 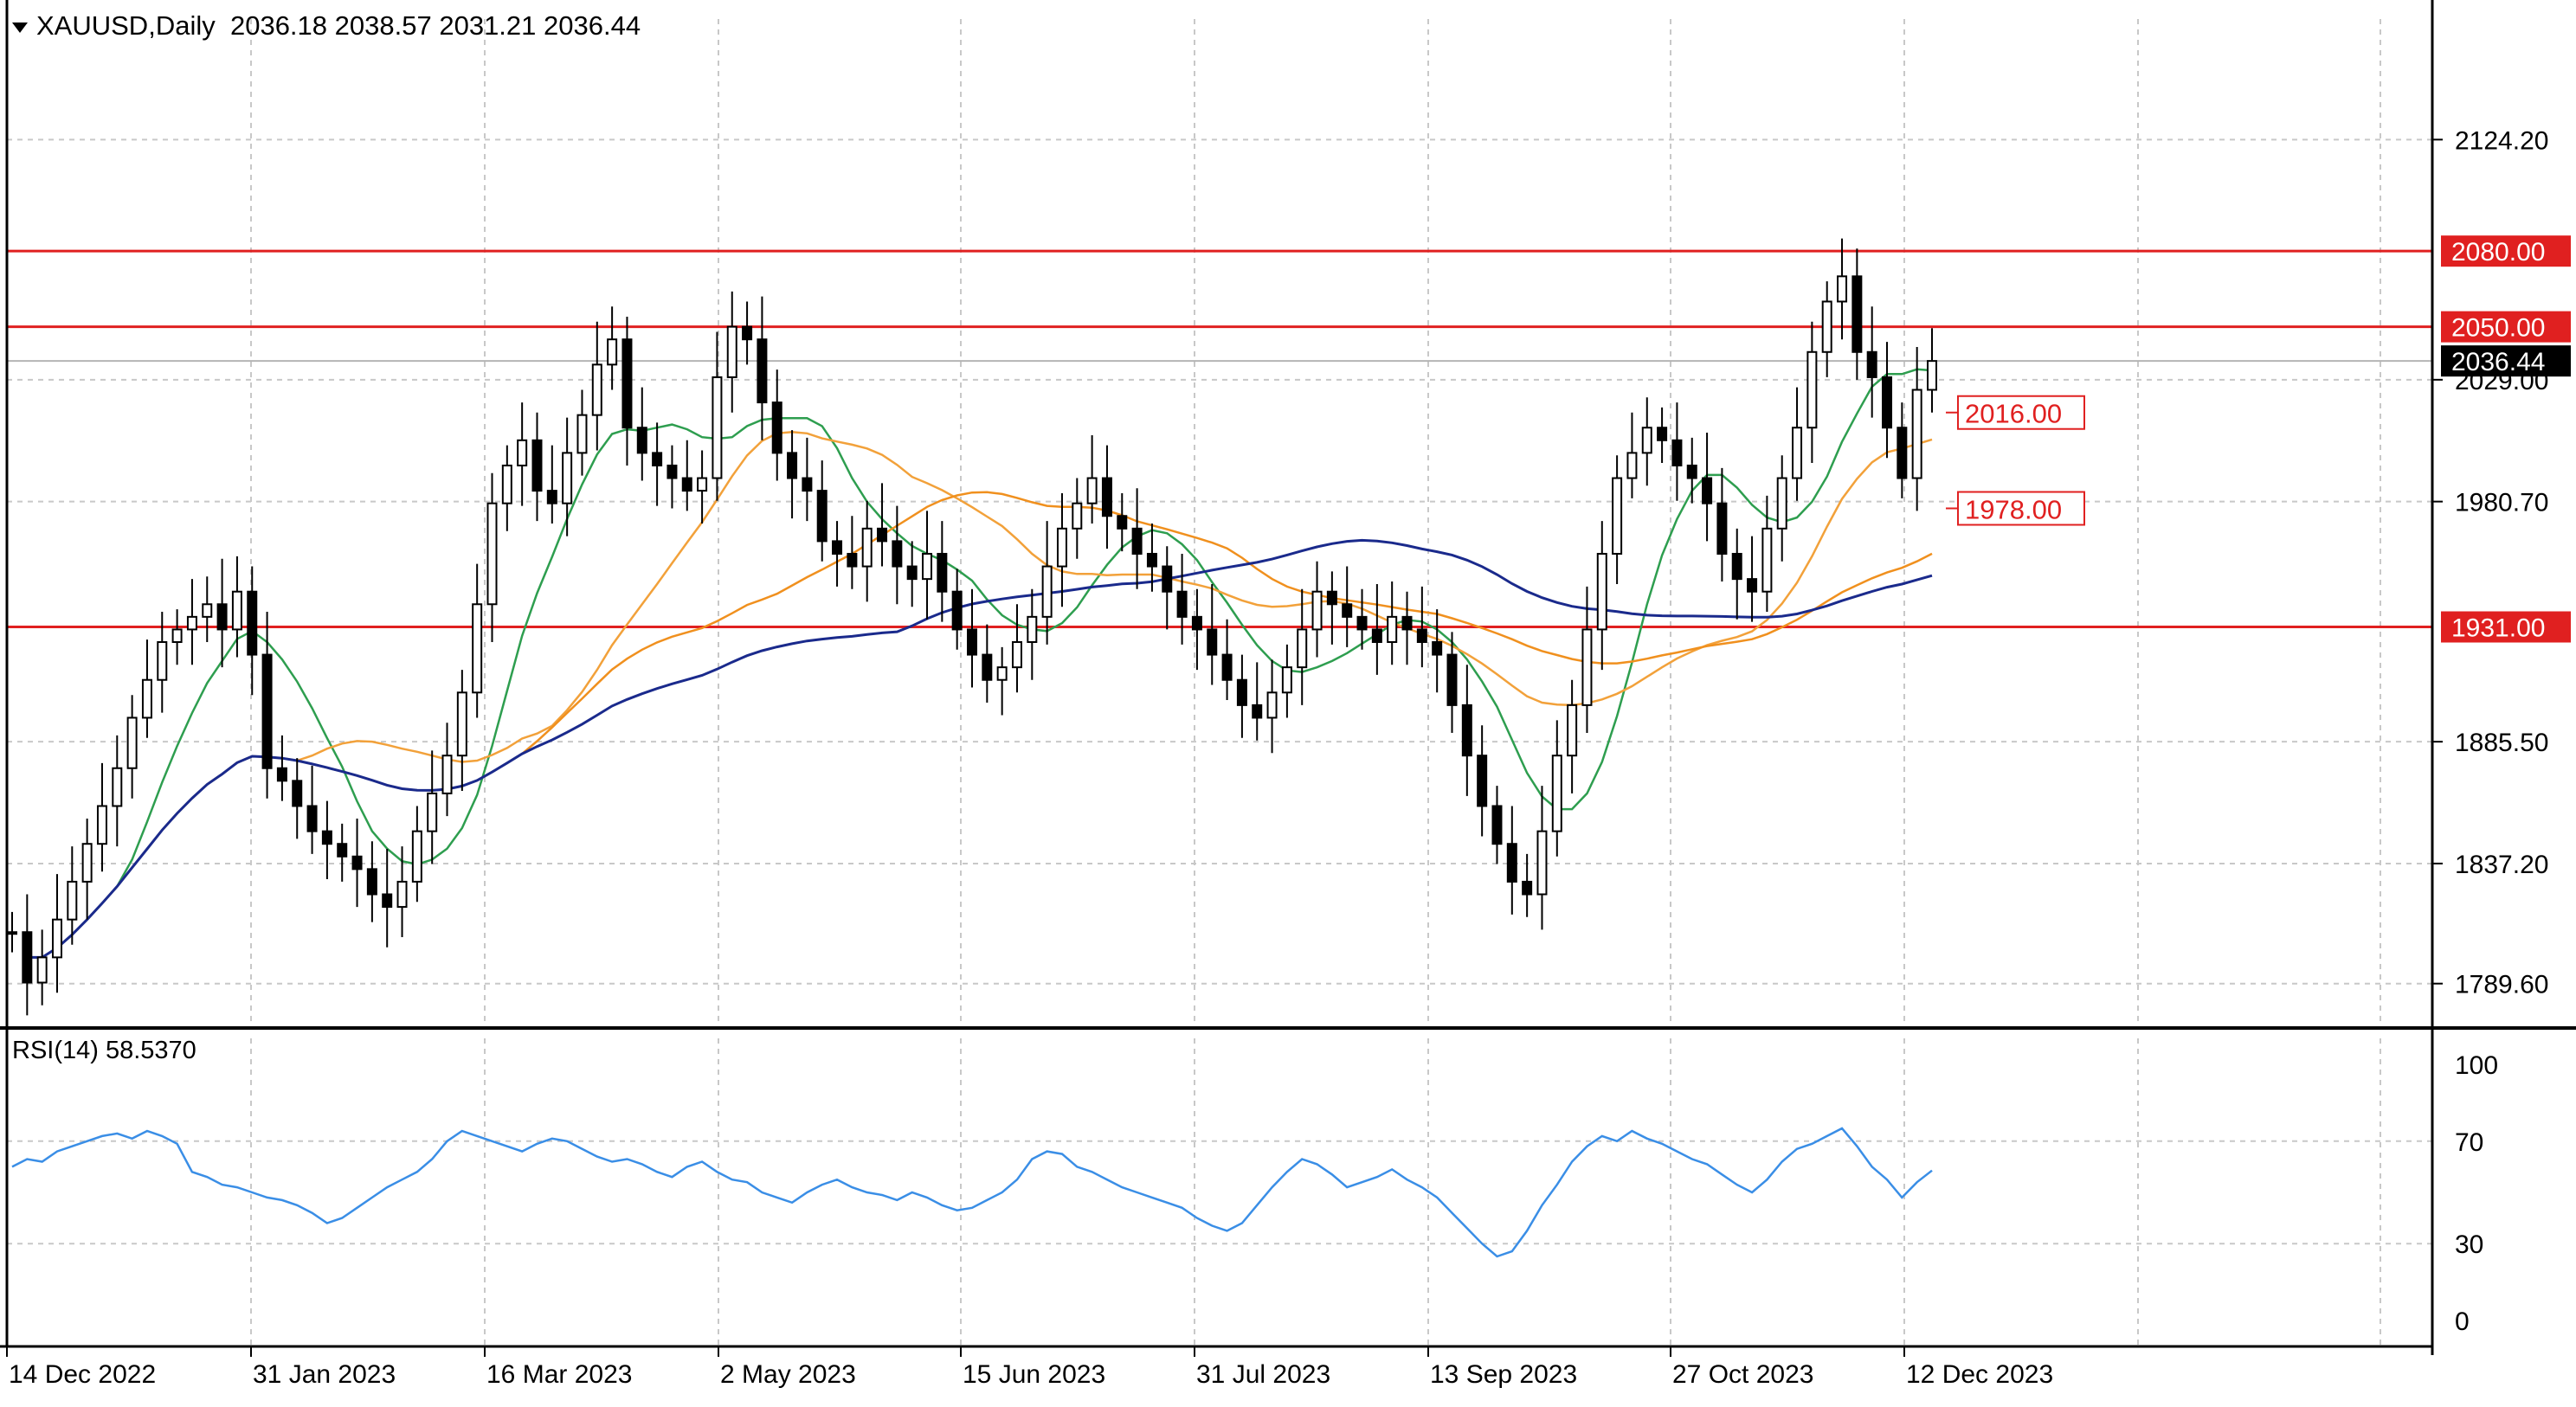 I want to click on time-tick-label: 31 Jul 2023, so click(x=1263, y=1375).